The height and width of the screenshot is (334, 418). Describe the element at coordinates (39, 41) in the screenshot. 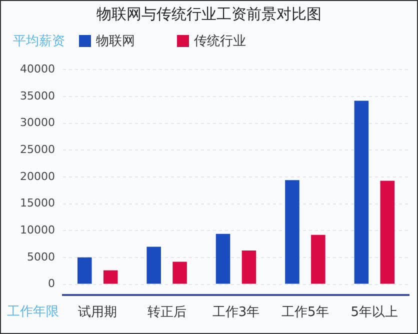

I see `y-axis-title: 平均薪资` at that location.